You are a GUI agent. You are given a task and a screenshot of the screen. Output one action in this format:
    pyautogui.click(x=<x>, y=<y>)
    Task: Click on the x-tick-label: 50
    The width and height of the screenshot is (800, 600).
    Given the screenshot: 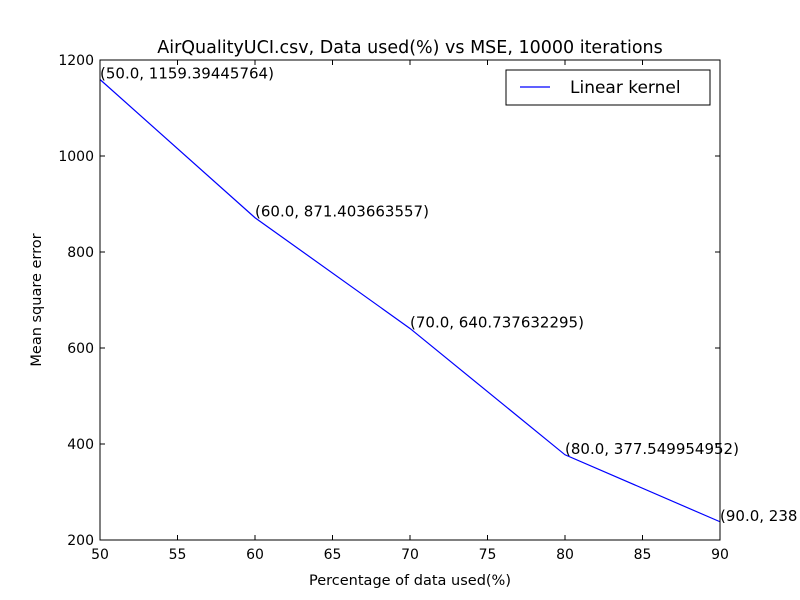 What is the action you would take?
    pyautogui.click(x=100, y=555)
    